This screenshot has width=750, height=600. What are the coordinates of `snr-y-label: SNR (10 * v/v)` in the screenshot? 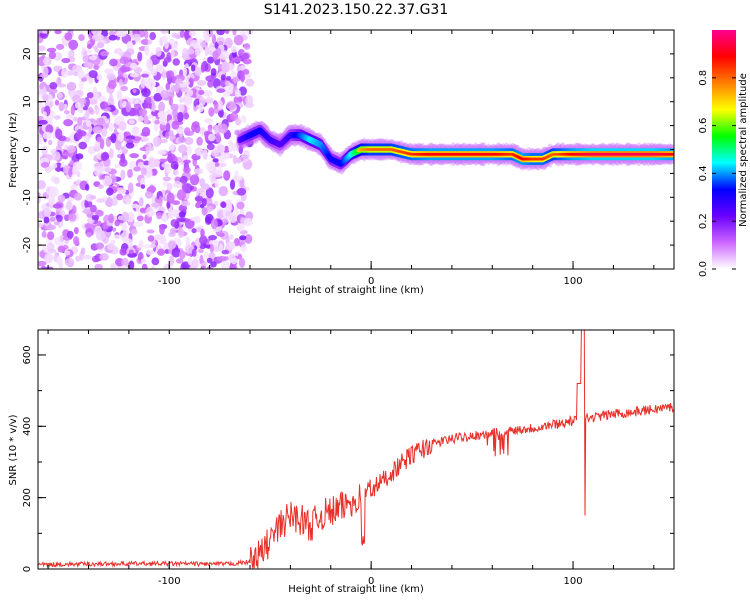 It's located at (13, 449).